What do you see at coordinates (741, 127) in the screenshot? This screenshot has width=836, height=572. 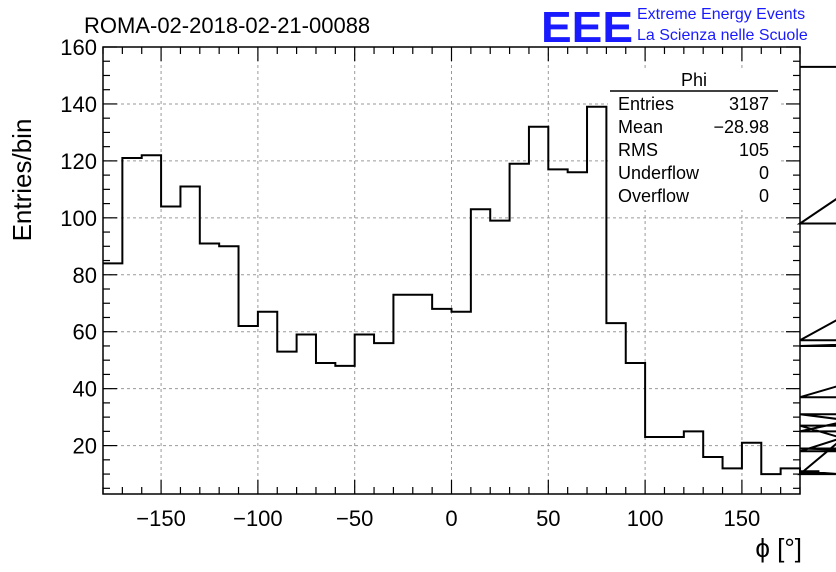 I see `stat-value: −28.98` at bounding box center [741, 127].